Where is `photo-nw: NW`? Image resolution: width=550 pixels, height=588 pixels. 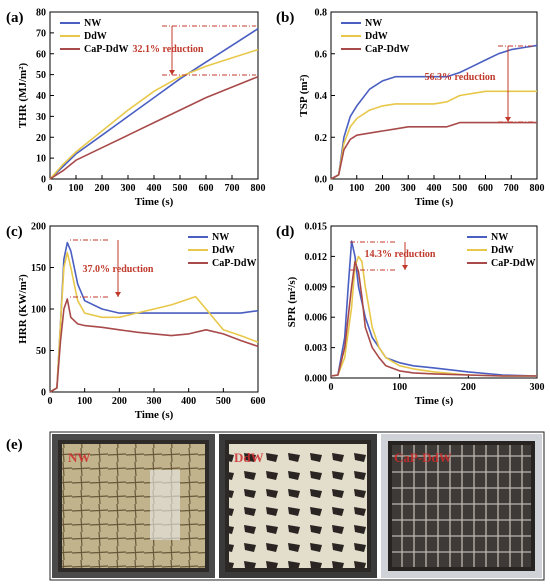
photo-nw: NW is located at coordinates (133, 506).